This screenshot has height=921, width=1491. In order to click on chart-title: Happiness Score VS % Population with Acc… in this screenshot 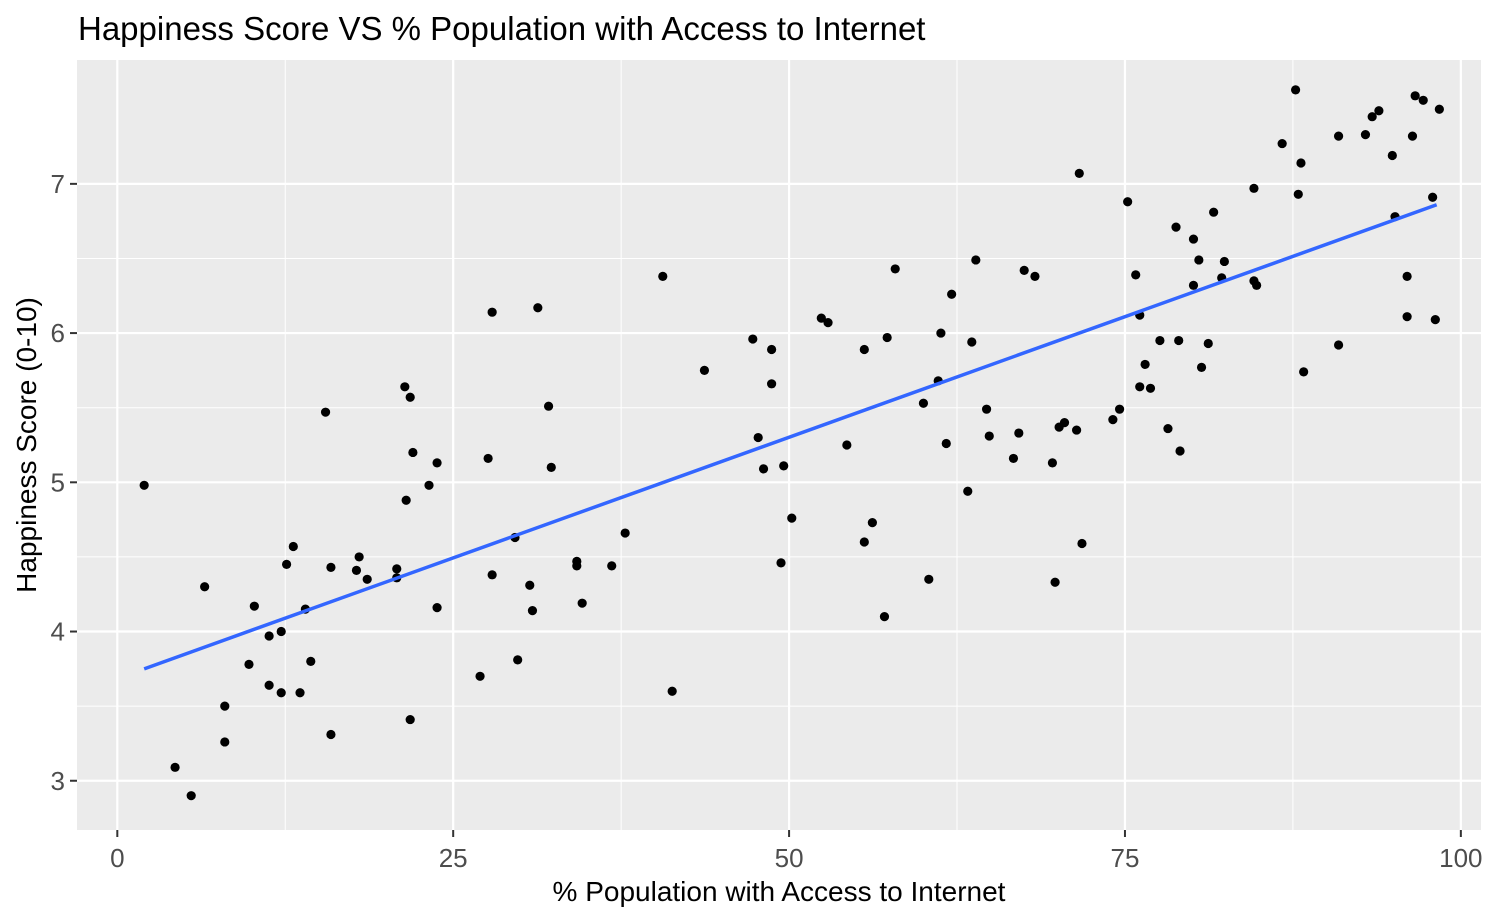, I will do `click(501, 28)`.